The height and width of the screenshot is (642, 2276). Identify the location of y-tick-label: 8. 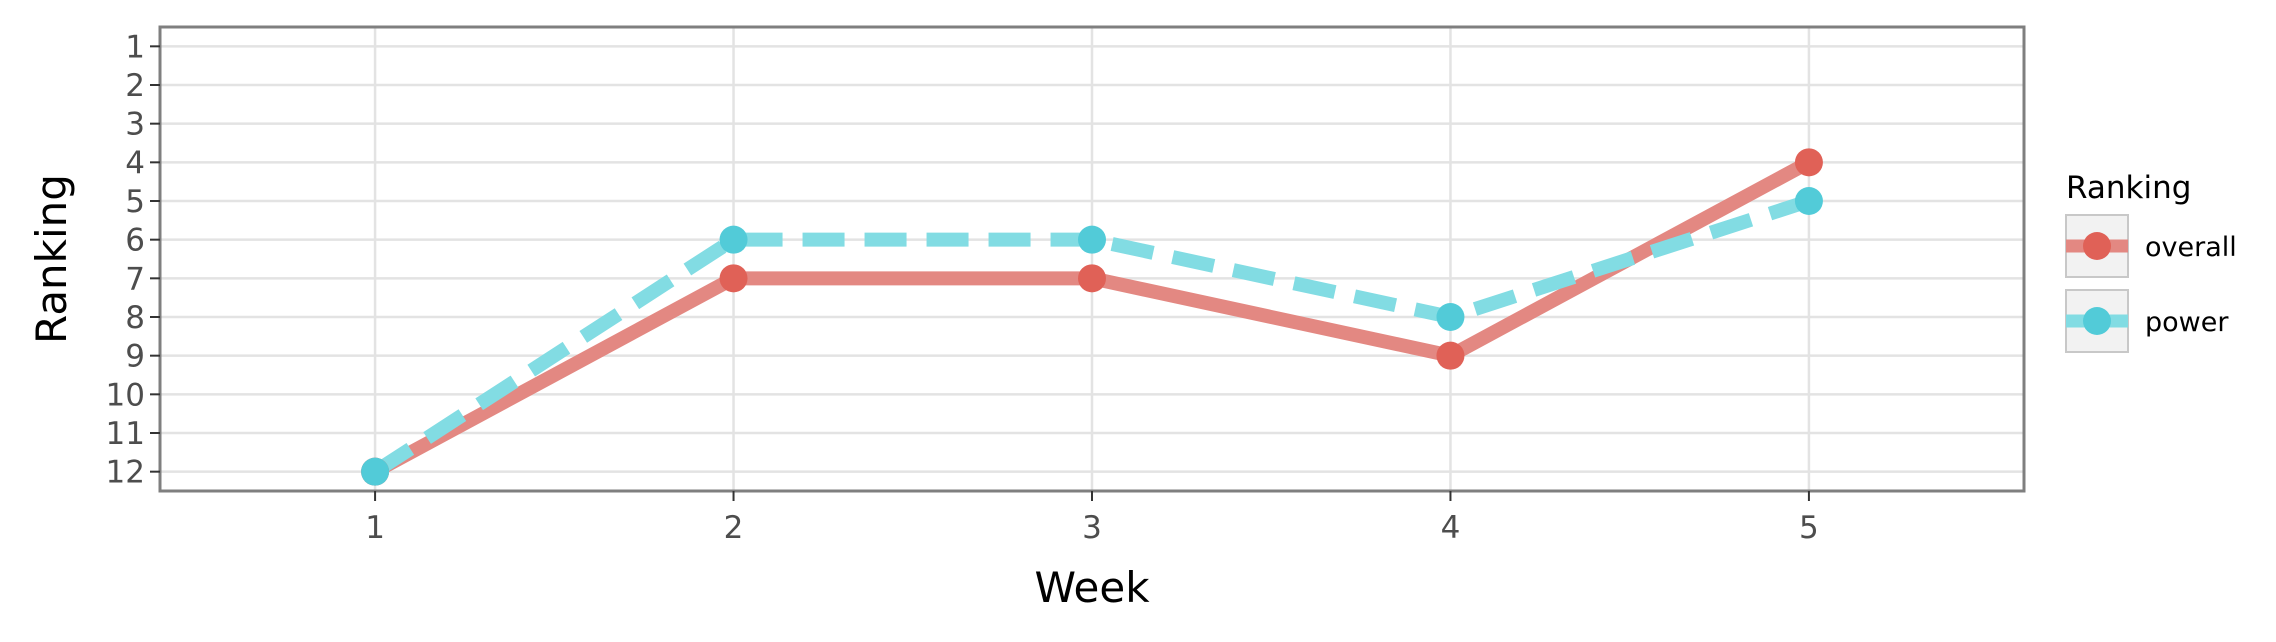
(135, 318).